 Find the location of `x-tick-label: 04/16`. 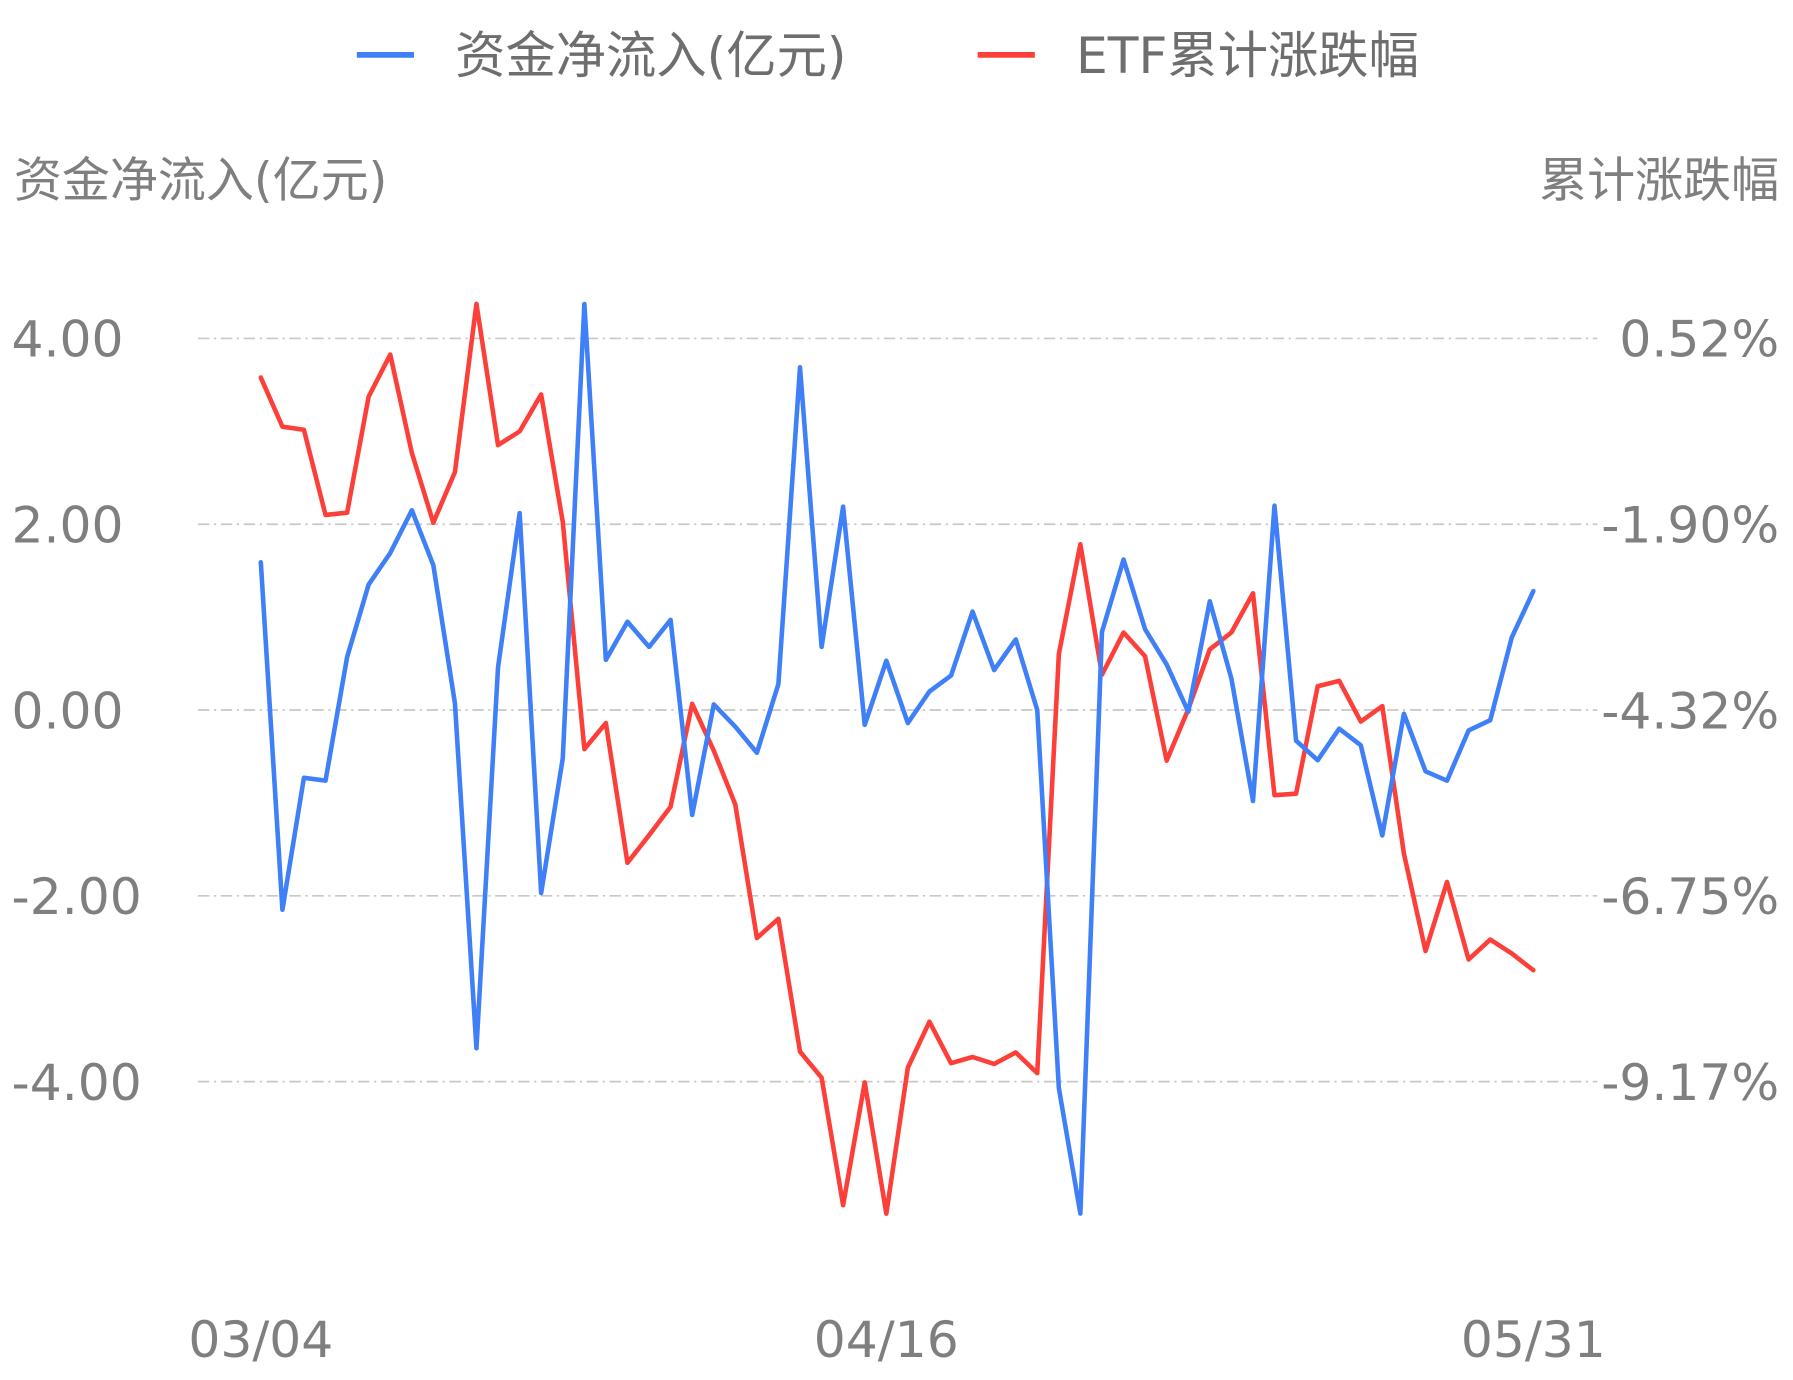

x-tick-label: 04/16 is located at coordinates (886, 1339).